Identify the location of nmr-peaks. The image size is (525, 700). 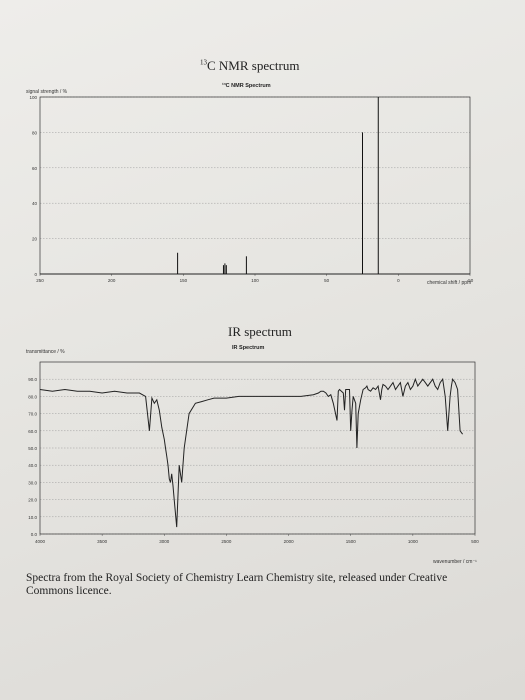
(278, 185).